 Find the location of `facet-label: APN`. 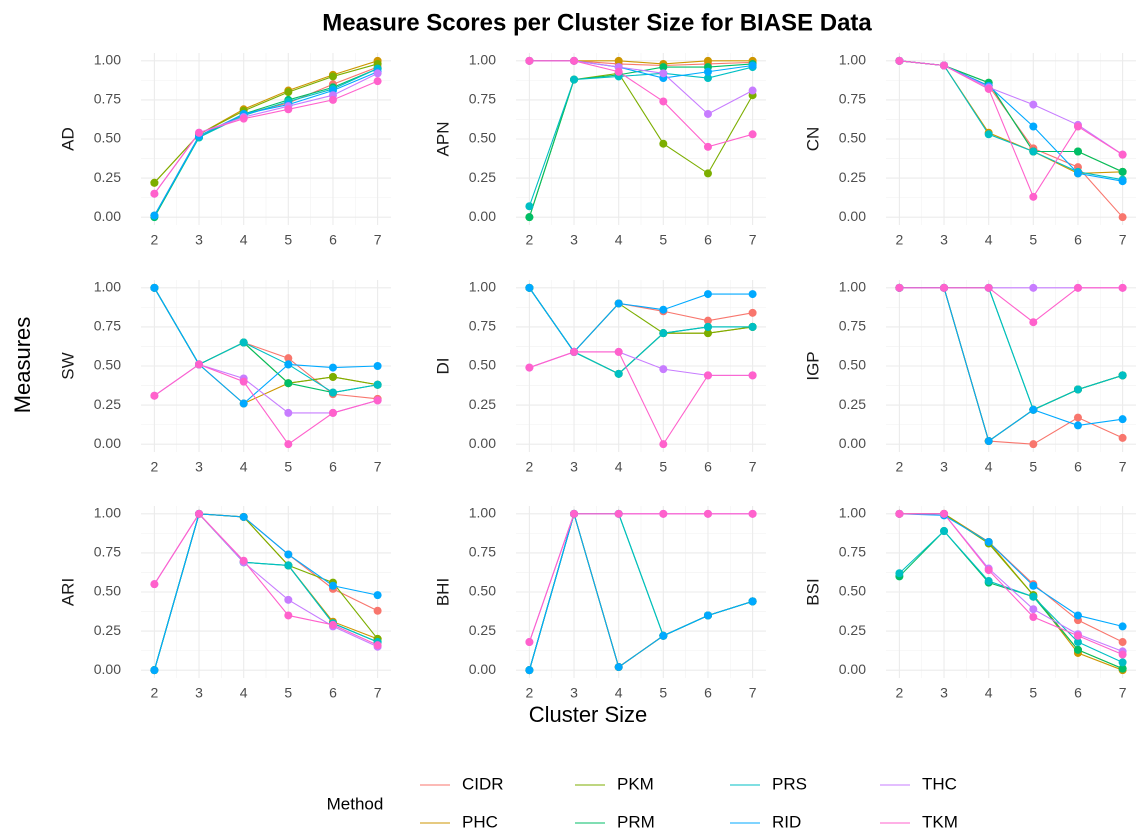

facet-label: APN is located at coordinates (442, 139).